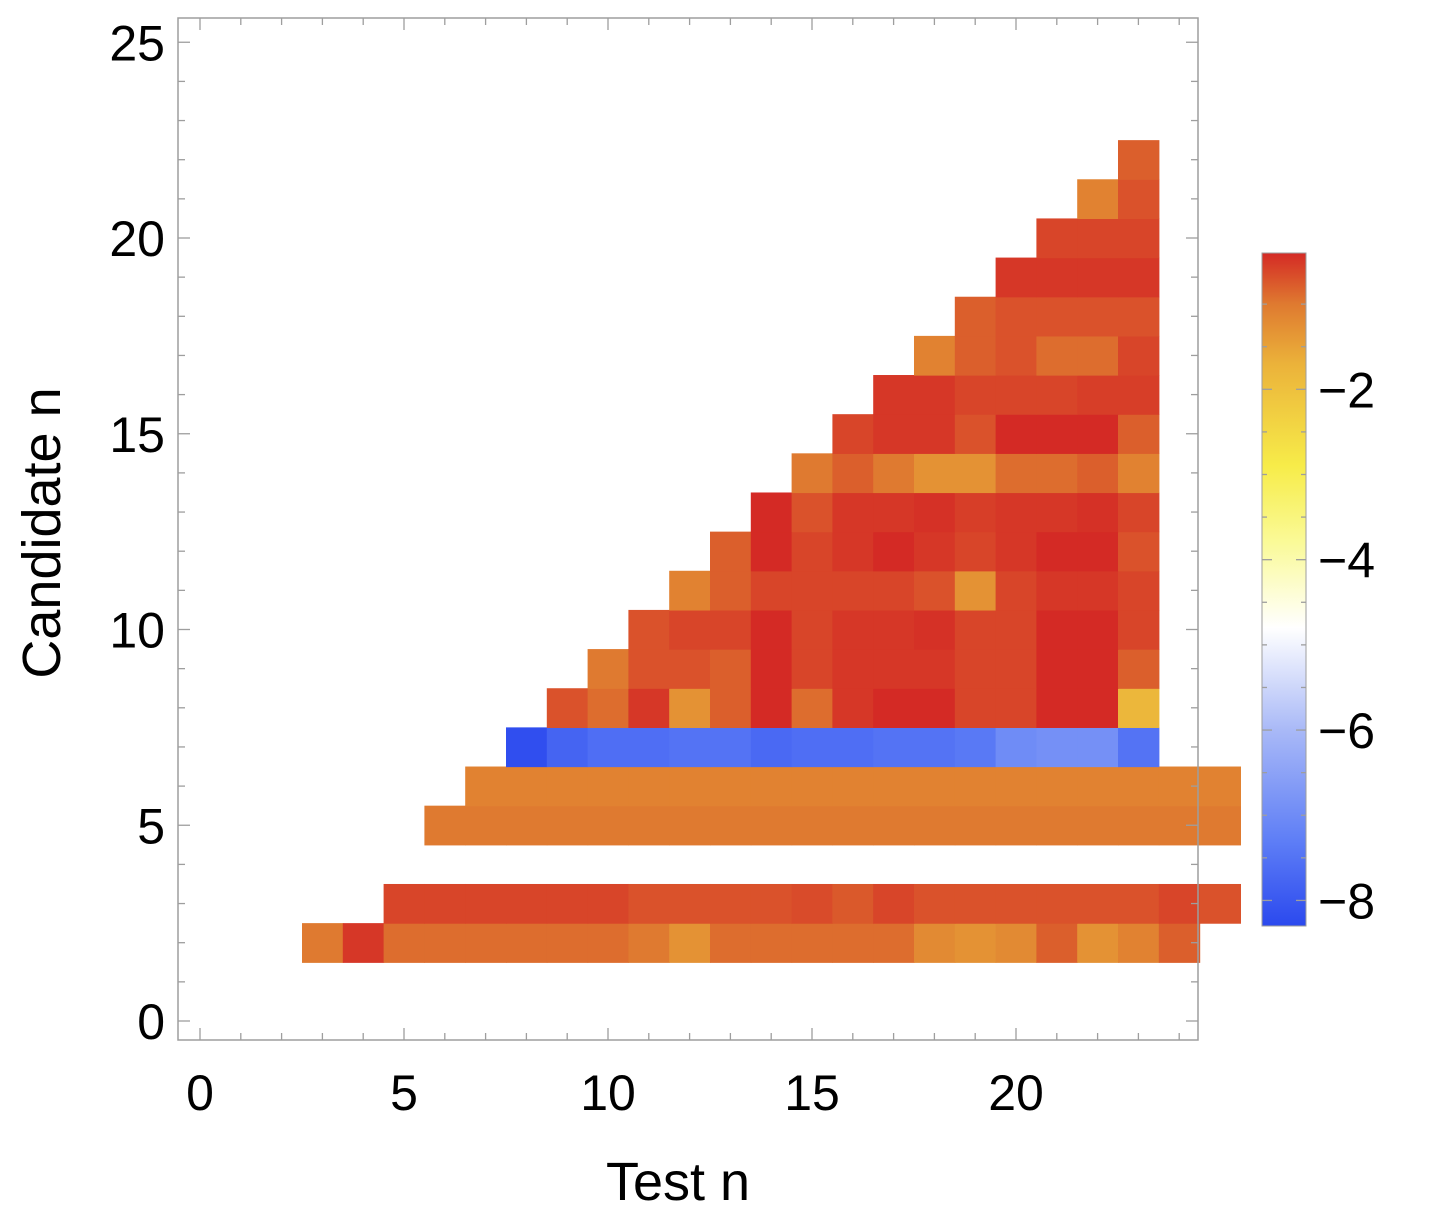  I want to click on x-tick-label: 15, so click(812, 1093).